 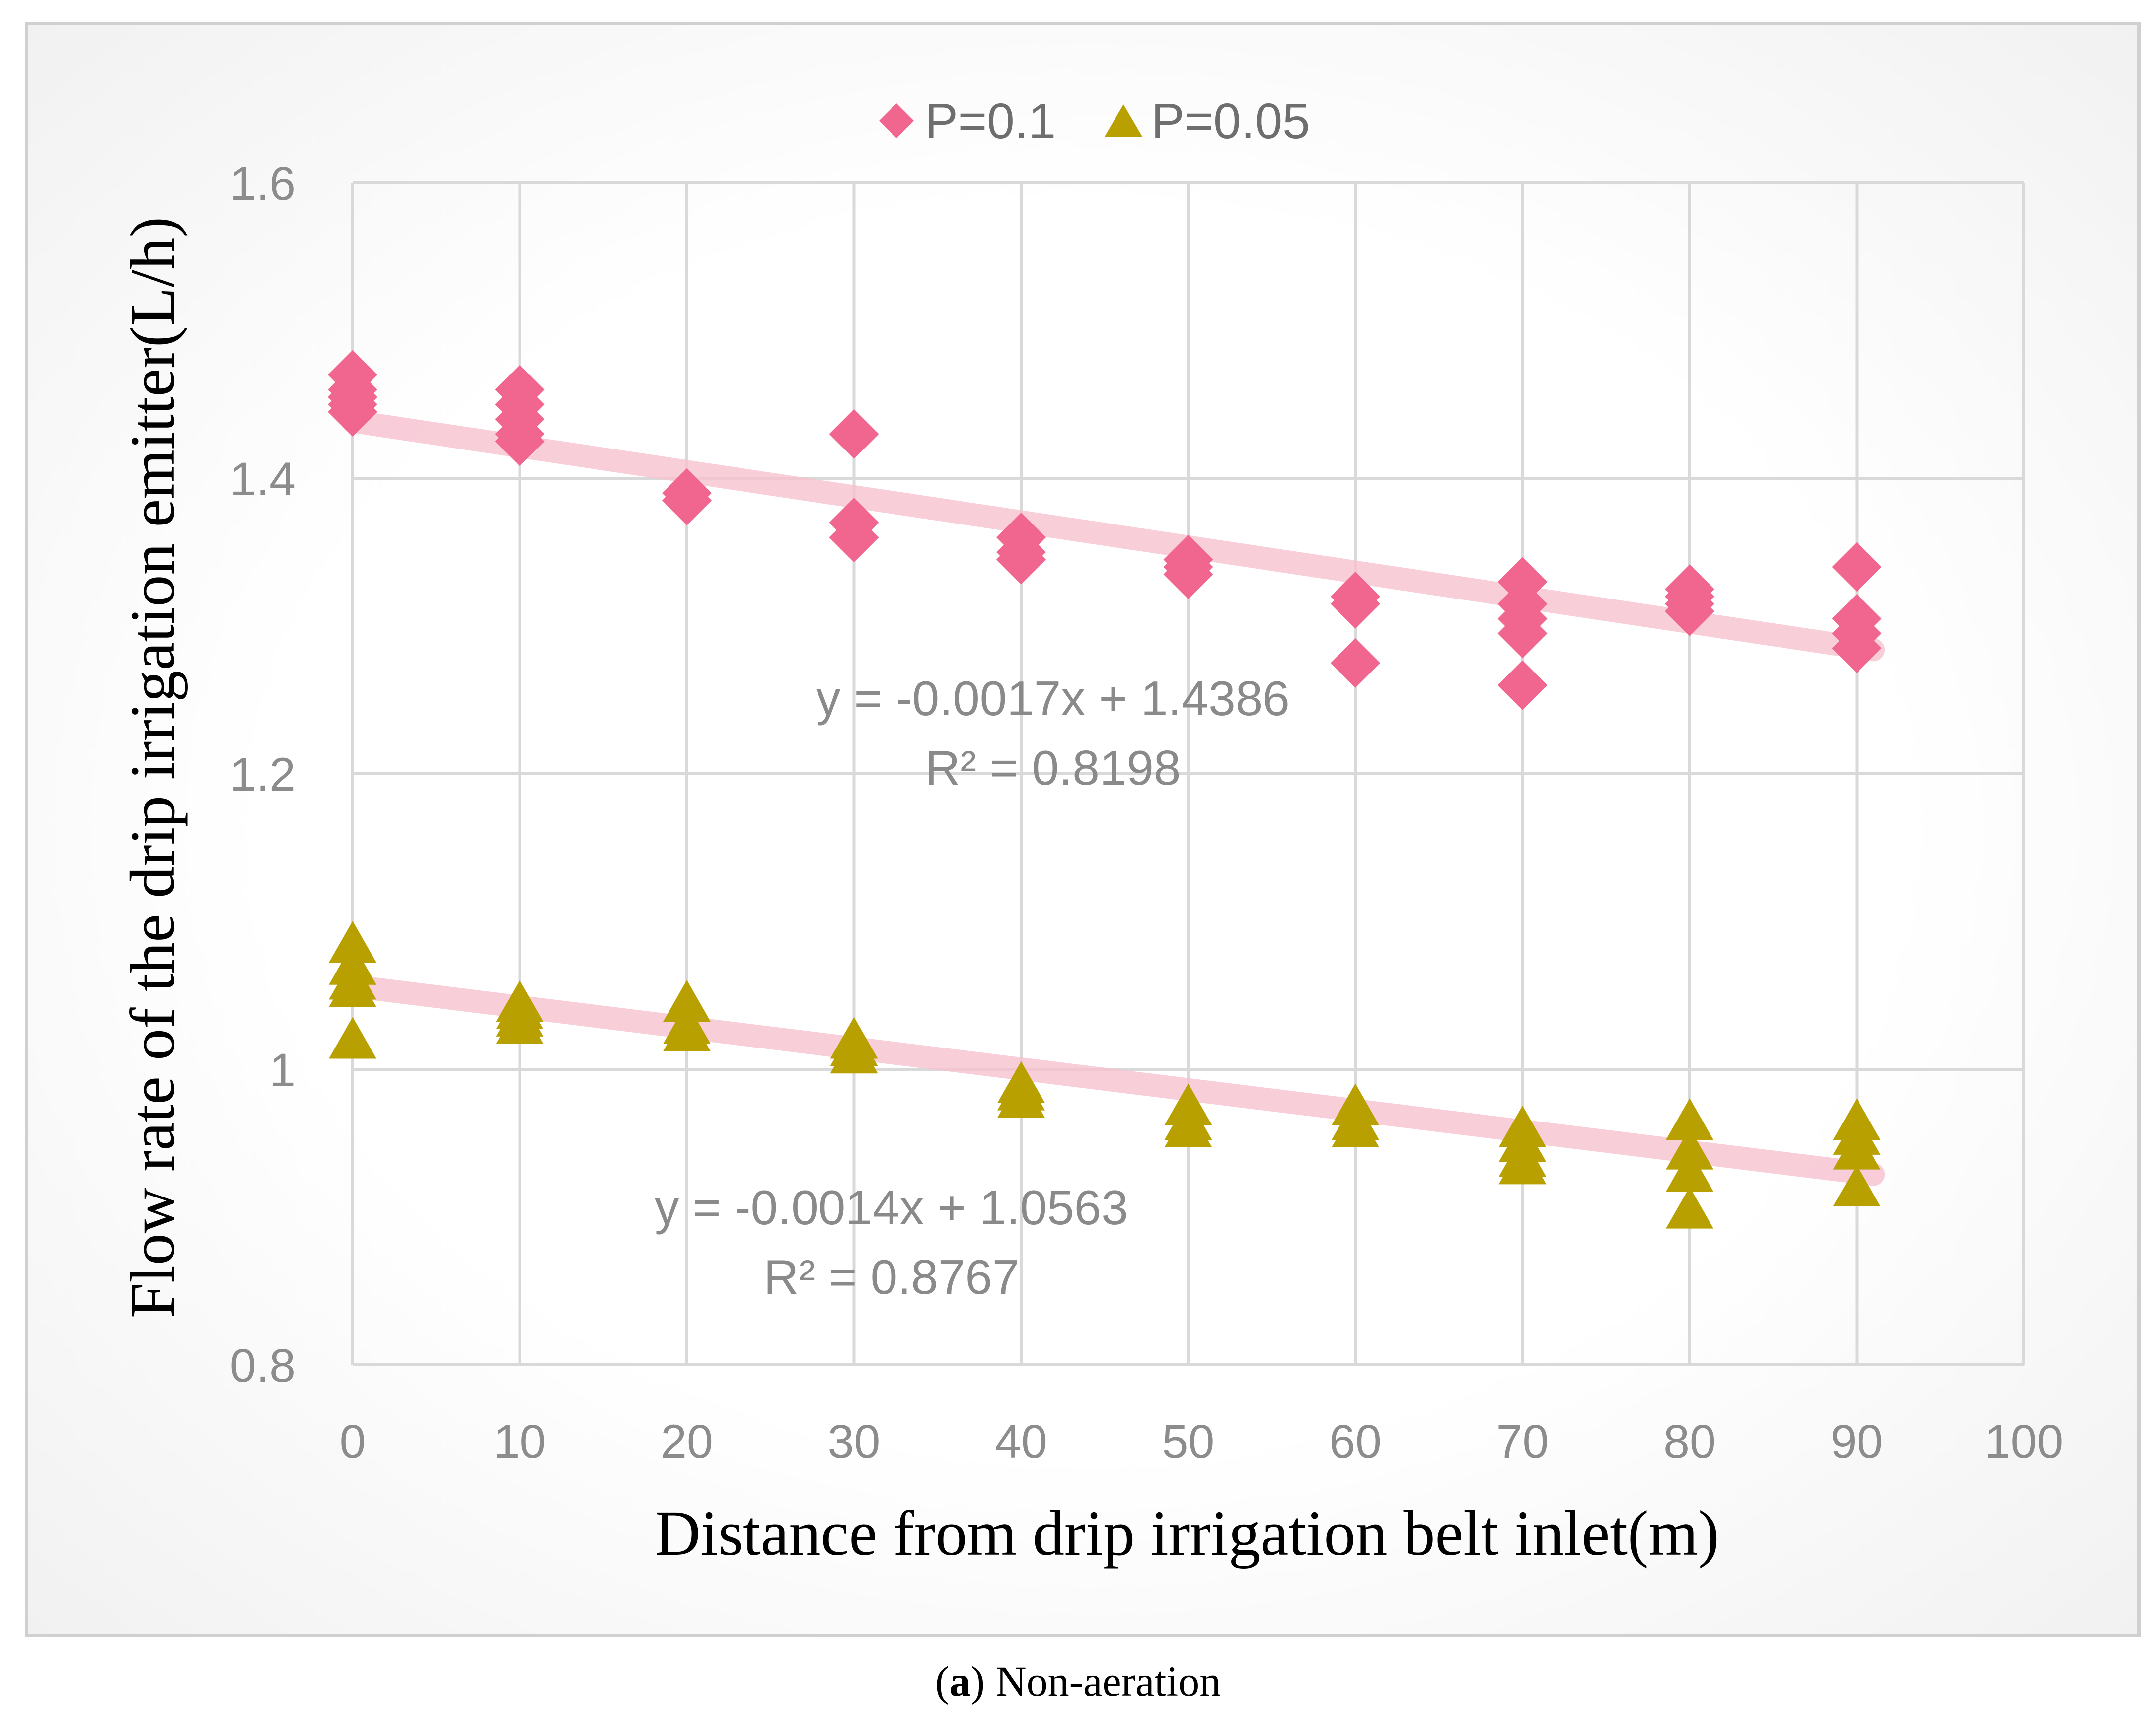 I want to click on caption-label: a, so click(x=960, y=1681).